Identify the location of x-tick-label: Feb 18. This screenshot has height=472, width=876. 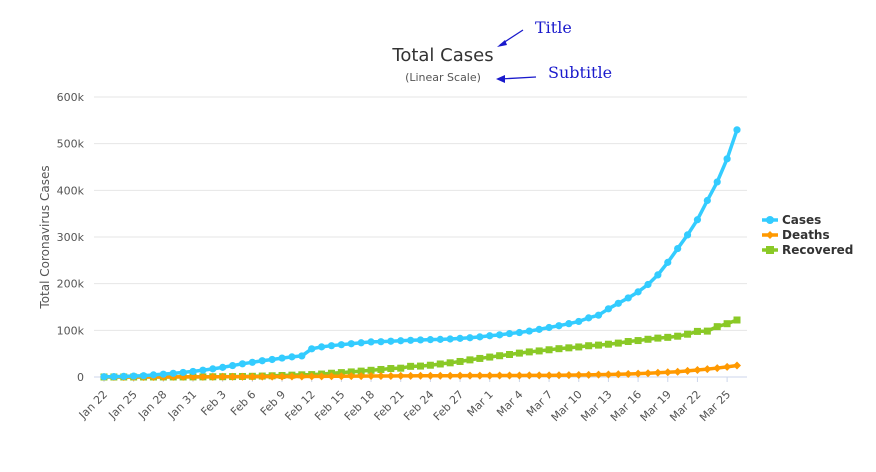
(359, 405).